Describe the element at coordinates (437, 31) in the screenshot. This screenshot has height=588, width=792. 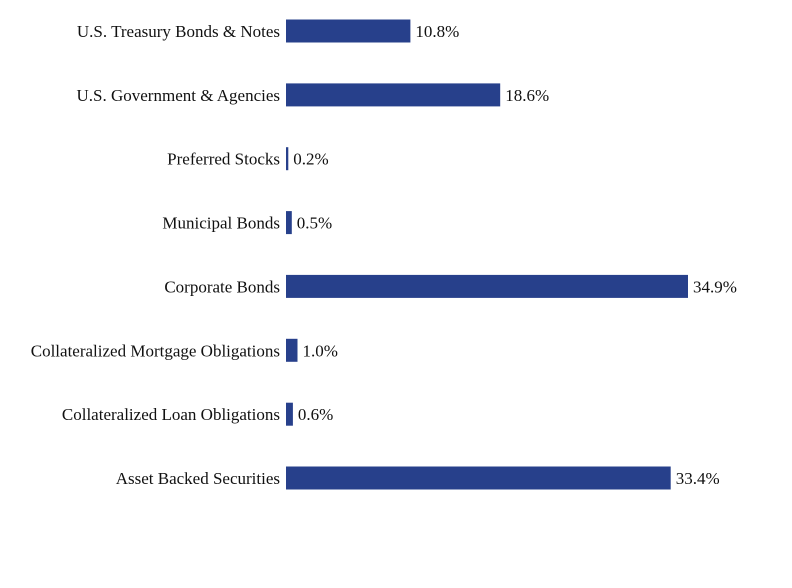
I see `value-label-0: 10.8%` at that location.